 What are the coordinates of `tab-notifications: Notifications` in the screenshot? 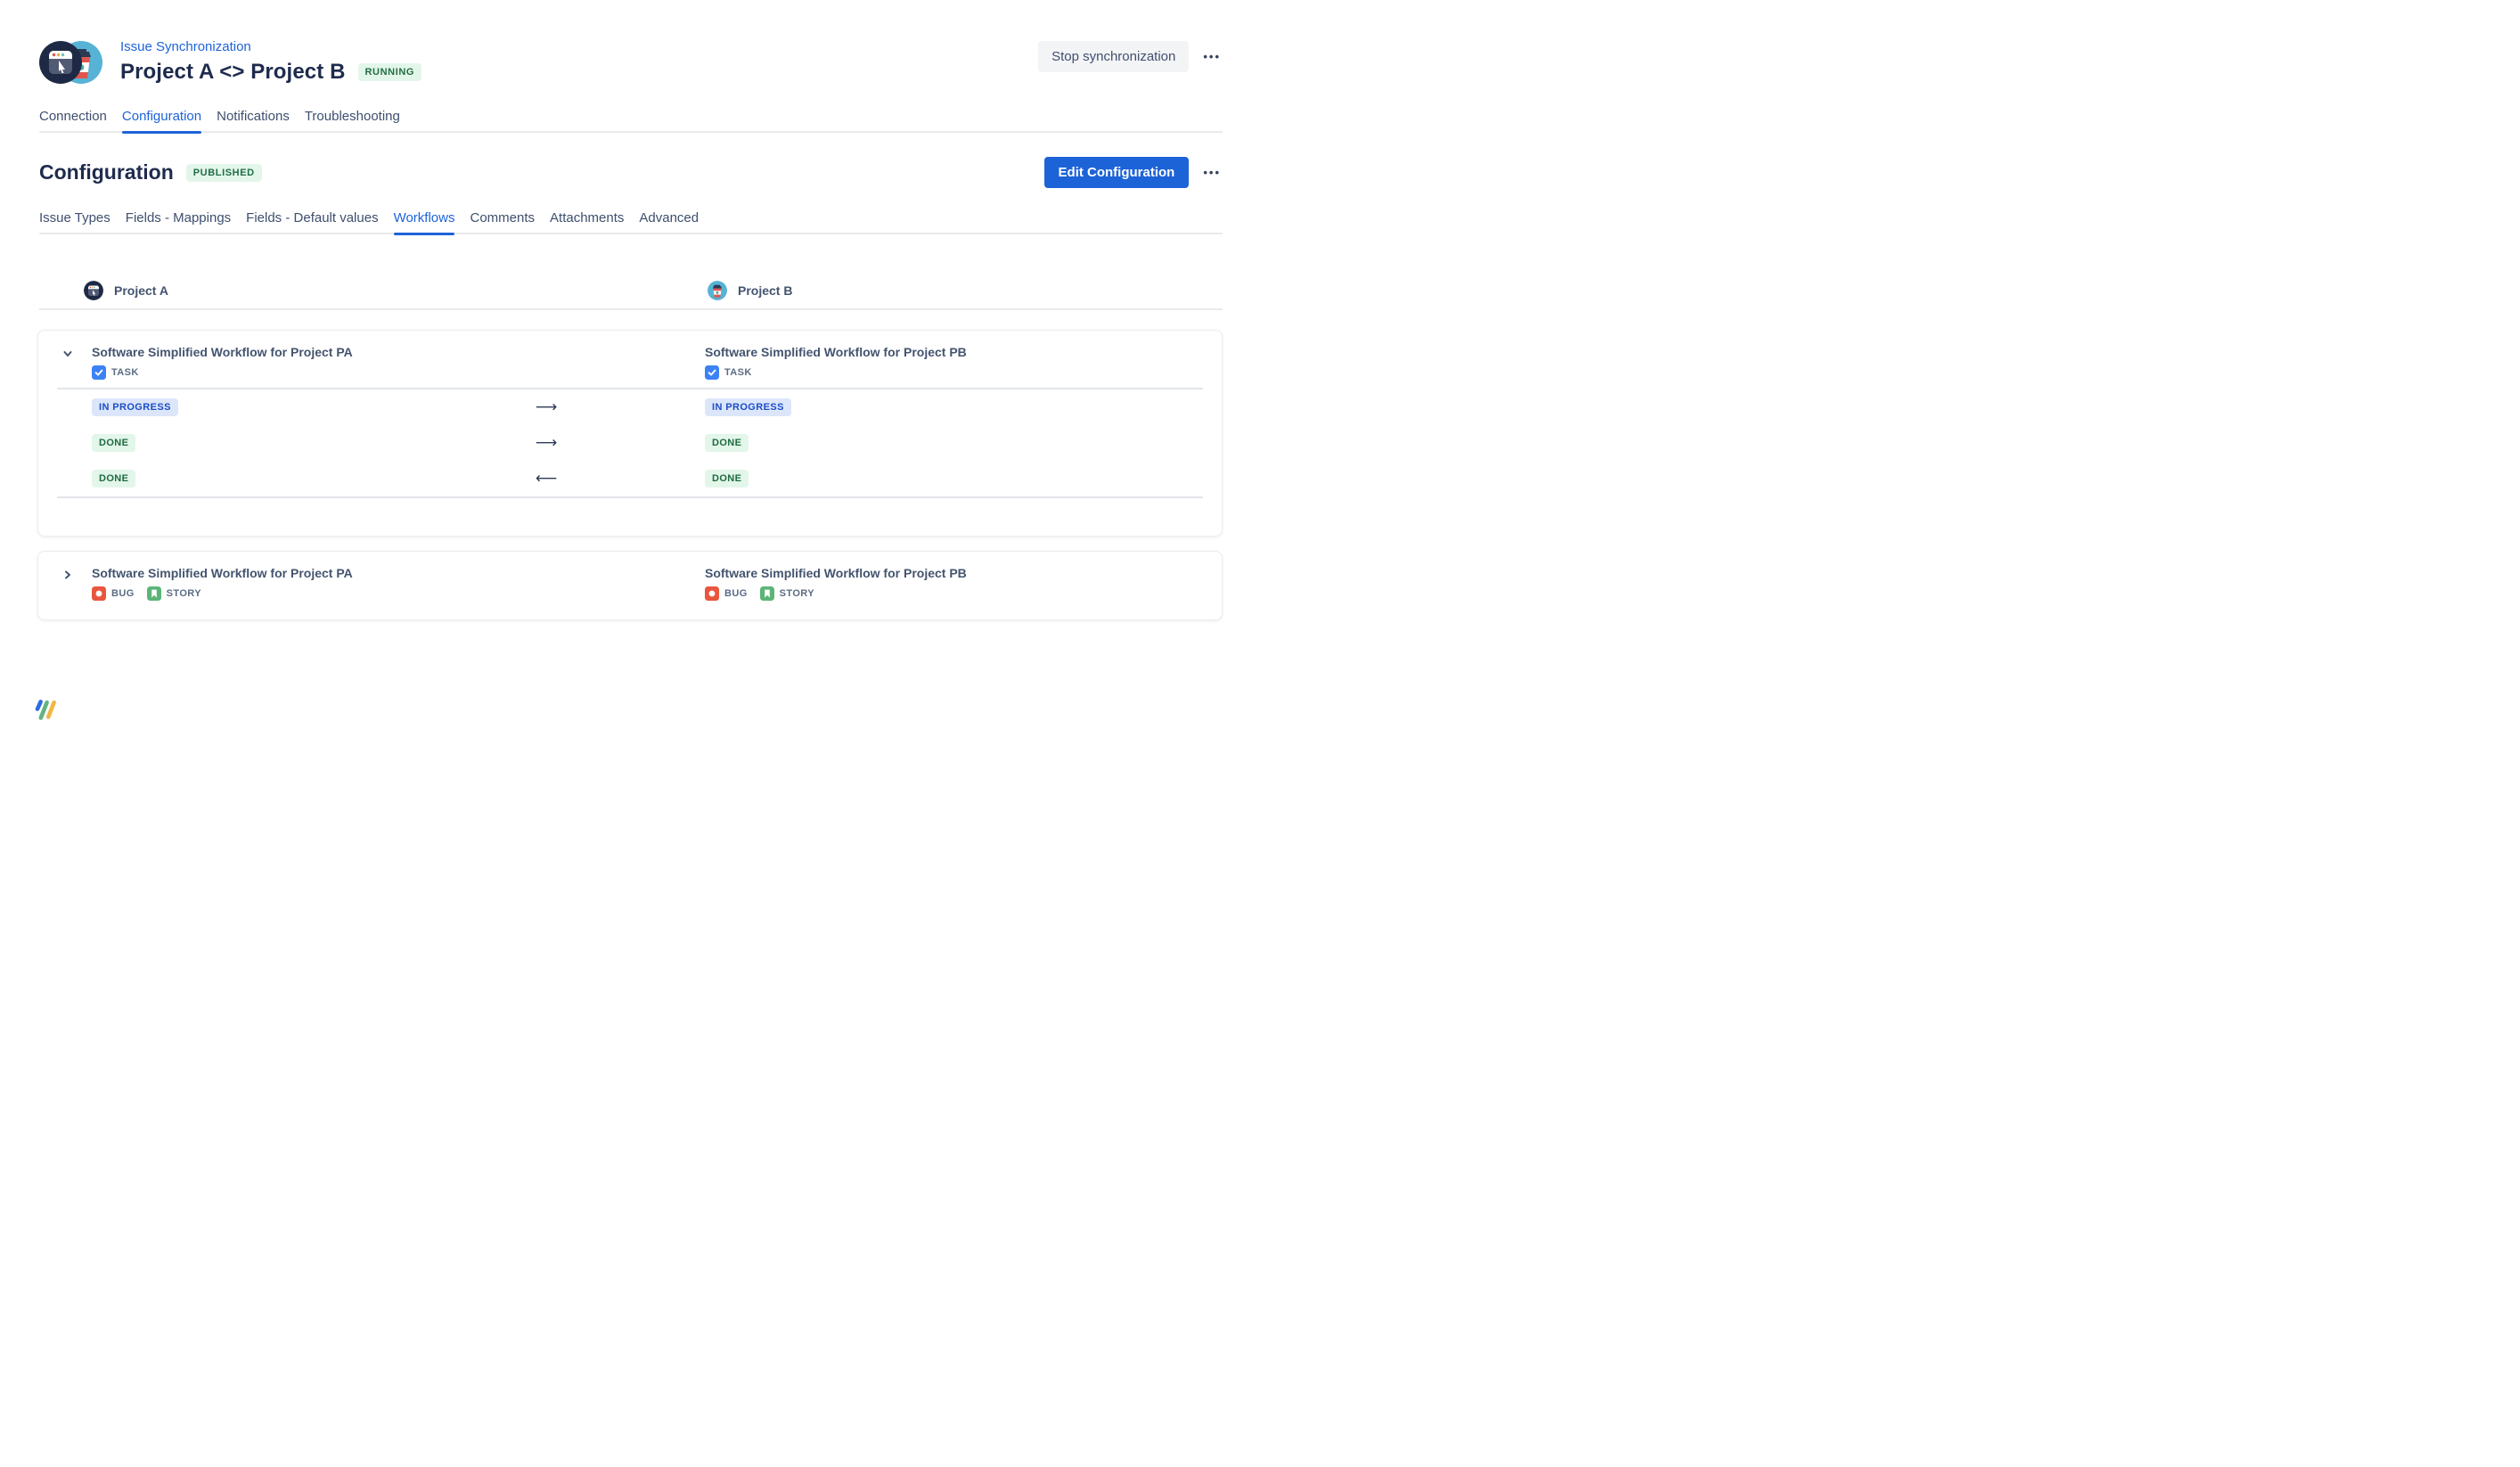 It's located at (254, 116).